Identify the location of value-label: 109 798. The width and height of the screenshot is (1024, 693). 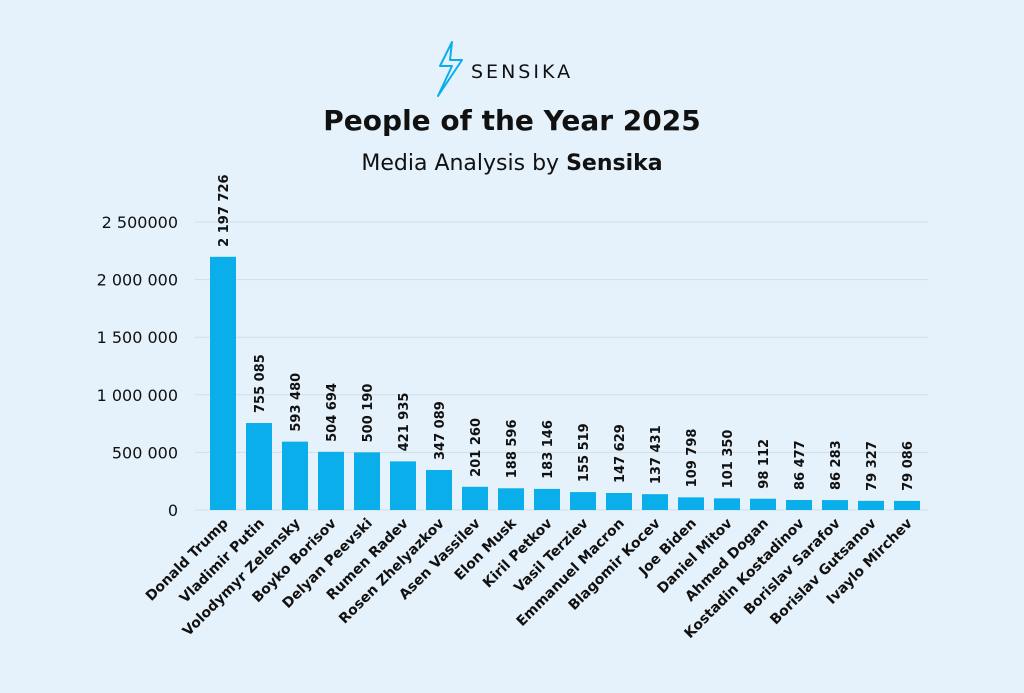
(692, 458).